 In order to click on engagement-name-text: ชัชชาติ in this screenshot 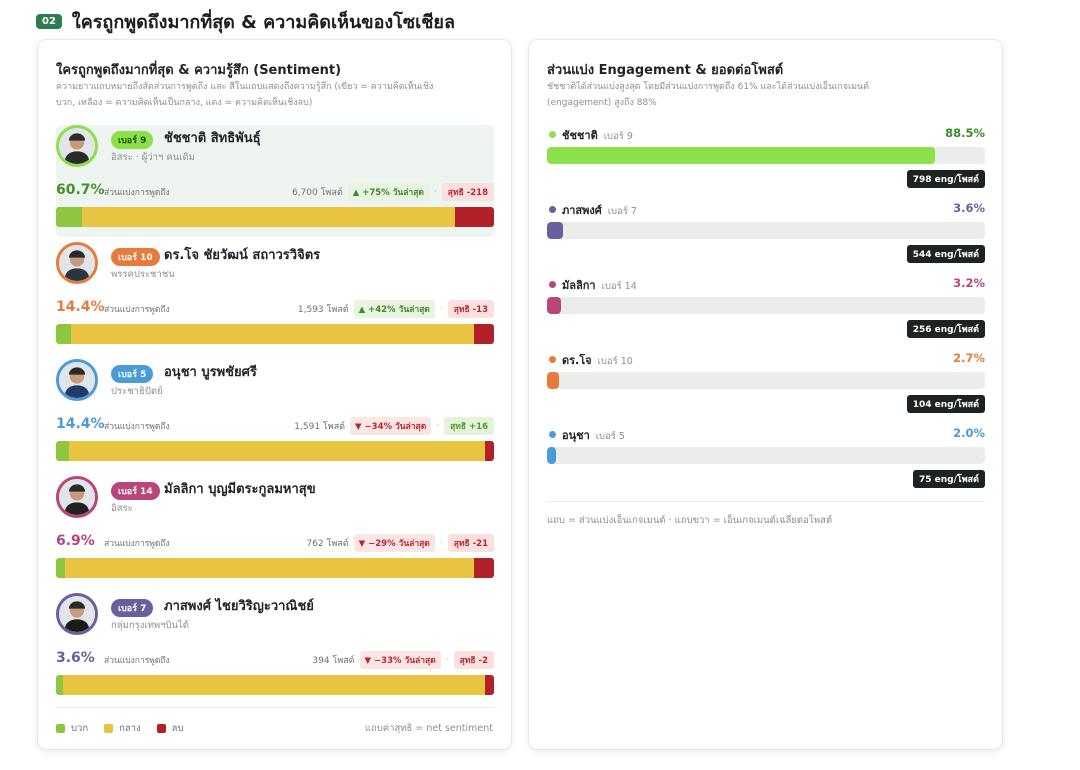, I will do `click(580, 135)`.